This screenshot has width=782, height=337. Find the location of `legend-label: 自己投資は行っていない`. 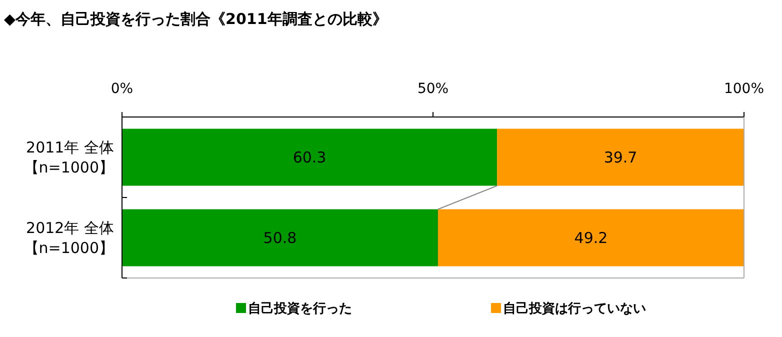

legend-label: 自己投資は行っていない is located at coordinates (574, 309).